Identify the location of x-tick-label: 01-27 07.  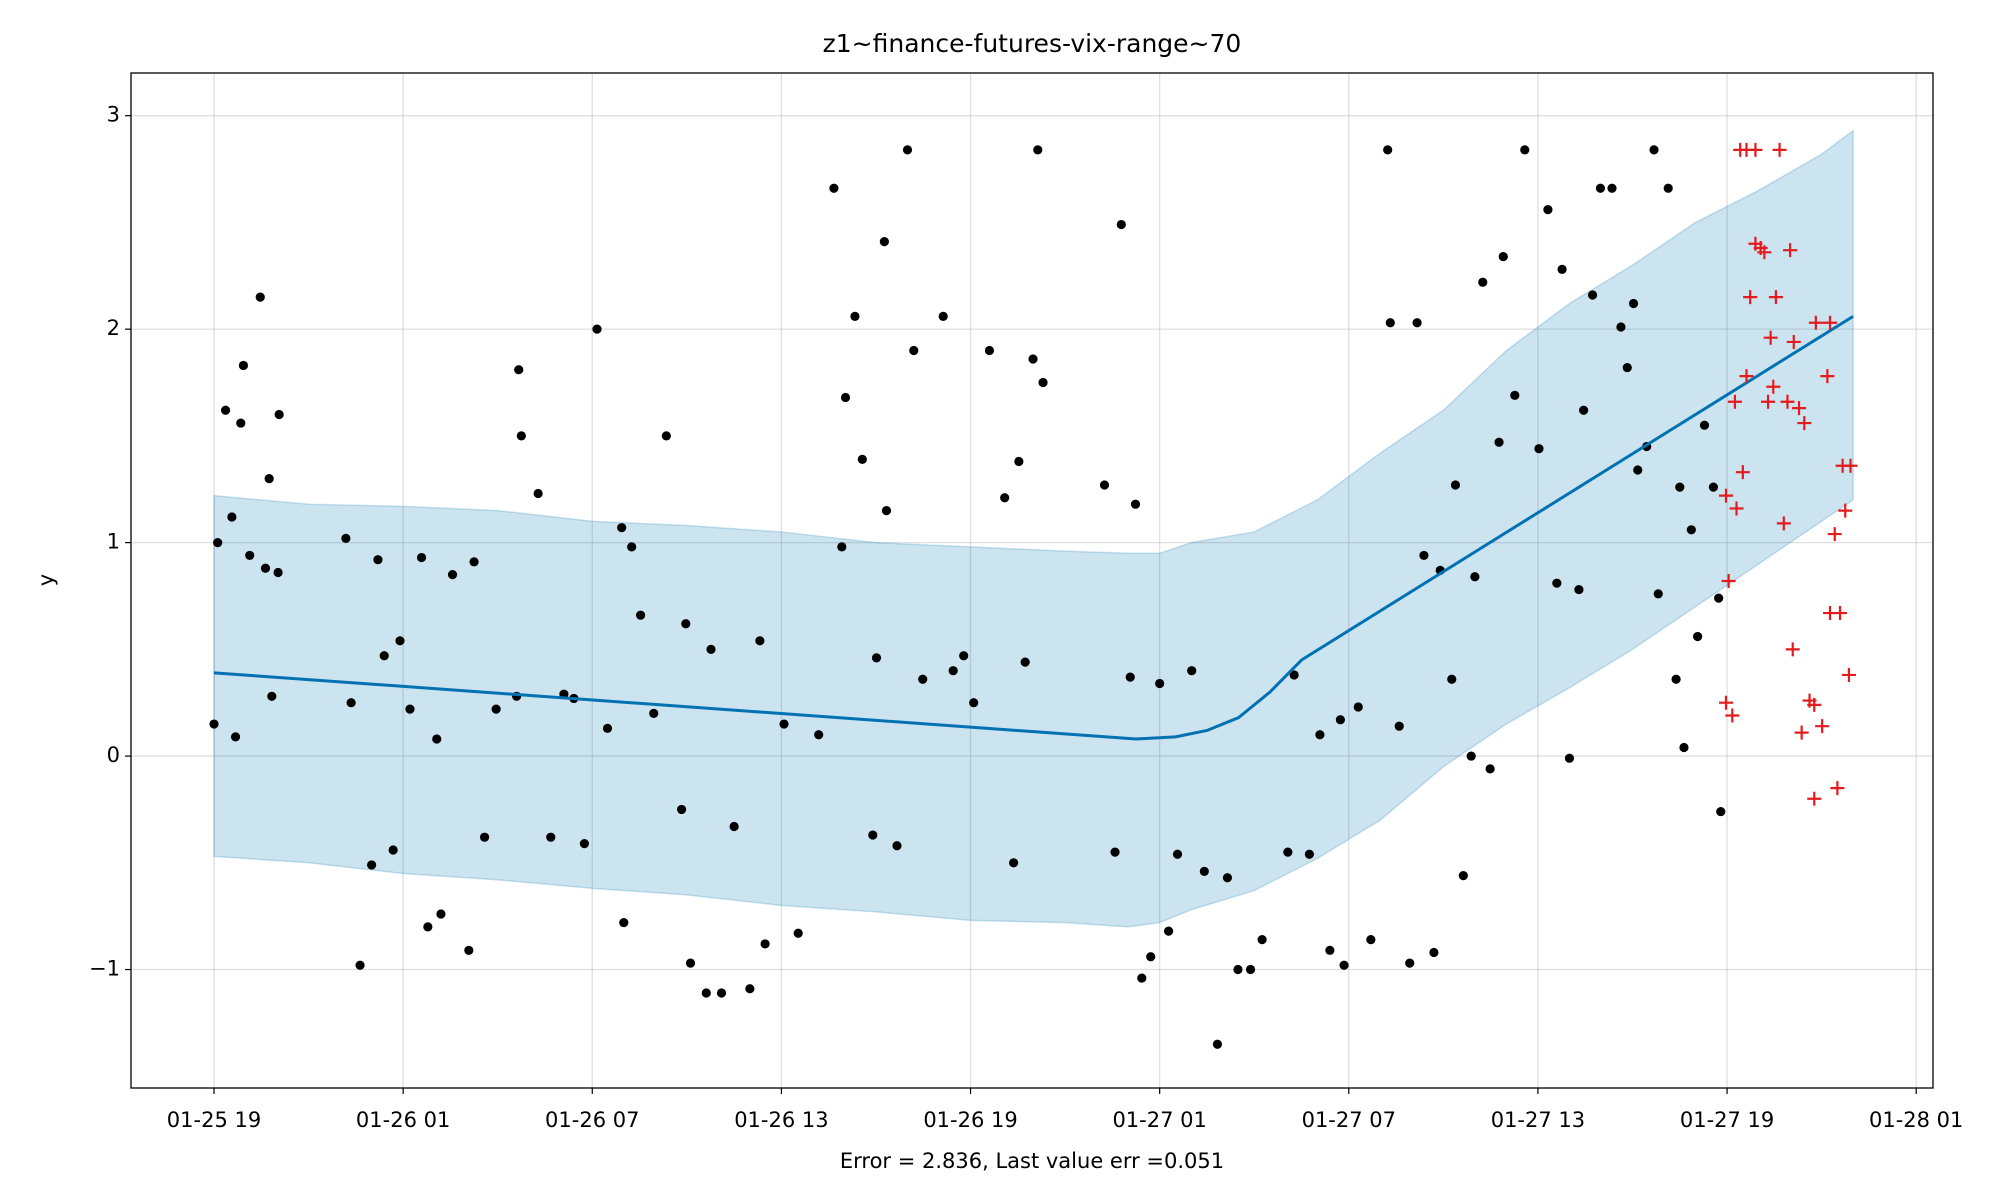
(1349, 1120).